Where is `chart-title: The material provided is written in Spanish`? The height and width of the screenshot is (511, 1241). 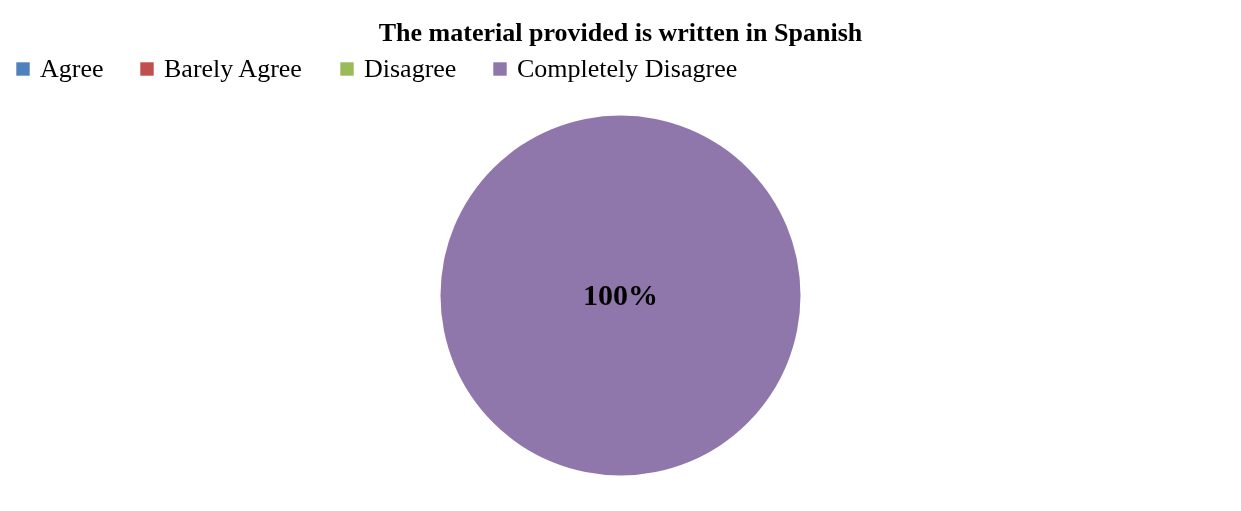
chart-title: The material provided is written in Spanish is located at coordinates (620, 32).